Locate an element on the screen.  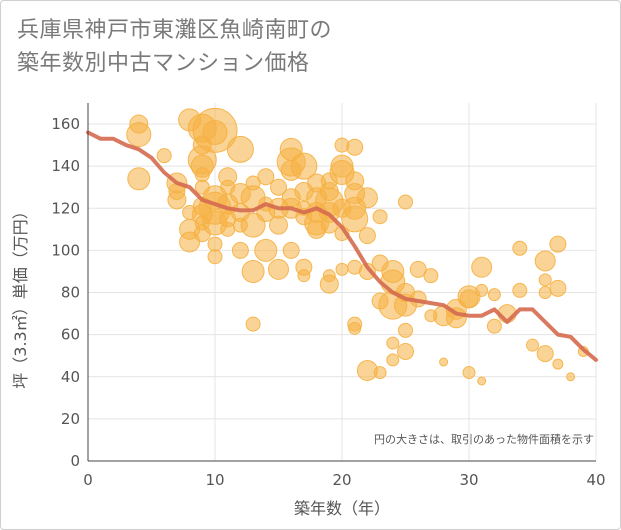
y-tick-label: 20 is located at coordinates (70, 419).